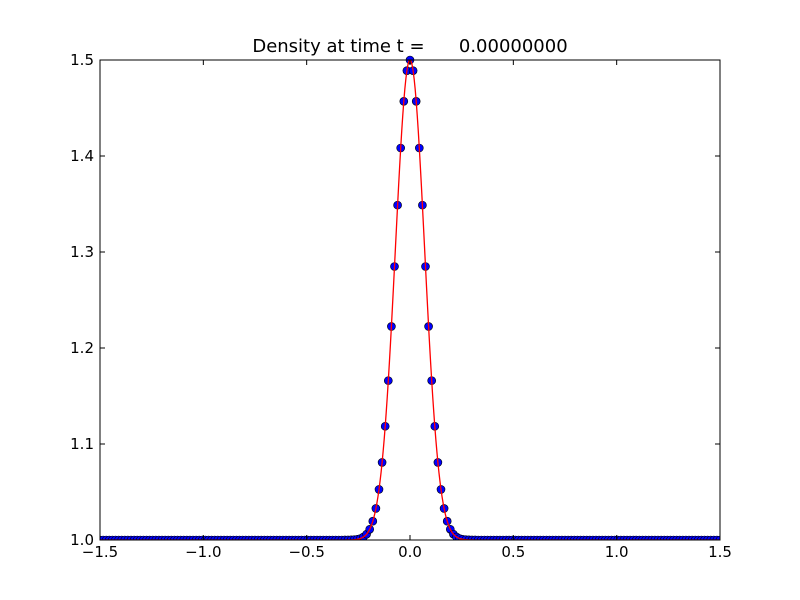  Describe the element at coordinates (82, 540) in the screenshot. I see `y-tick-label: 1.0` at that location.